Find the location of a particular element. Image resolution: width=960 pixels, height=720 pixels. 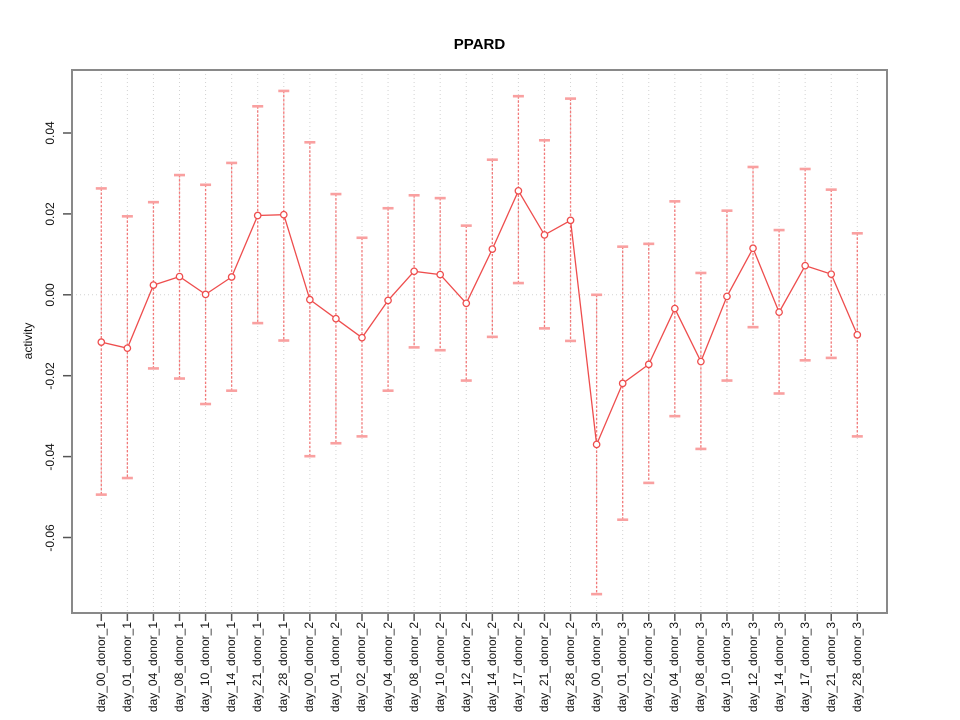

x-tick-label: day_10_donor_1 is located at coordinates (205, 667).